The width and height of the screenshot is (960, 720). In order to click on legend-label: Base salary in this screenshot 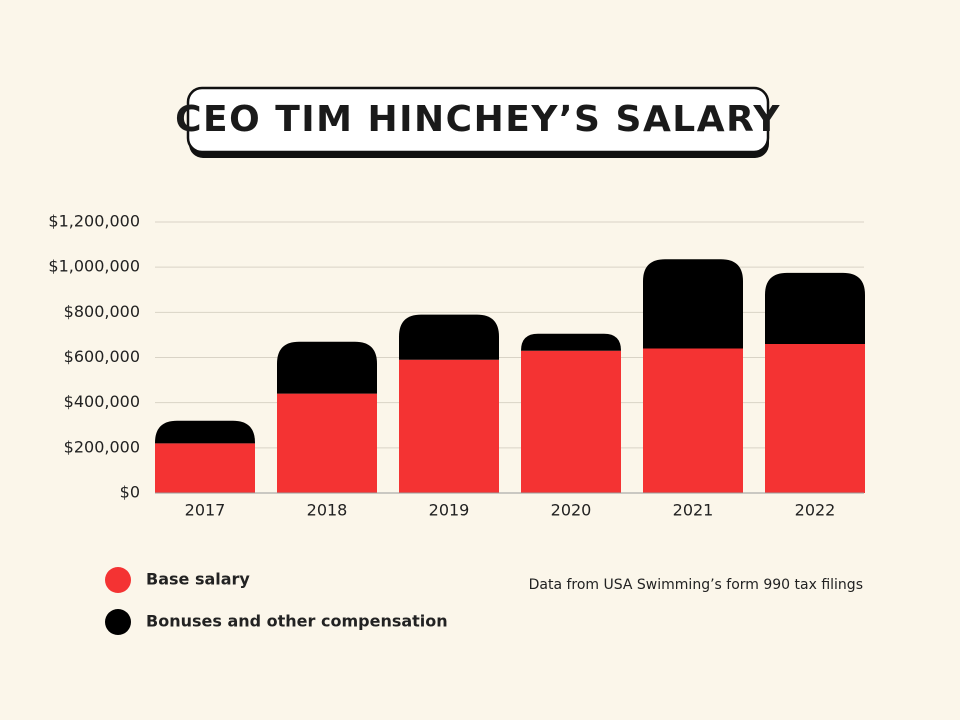, I will do `click(198, 579)`.